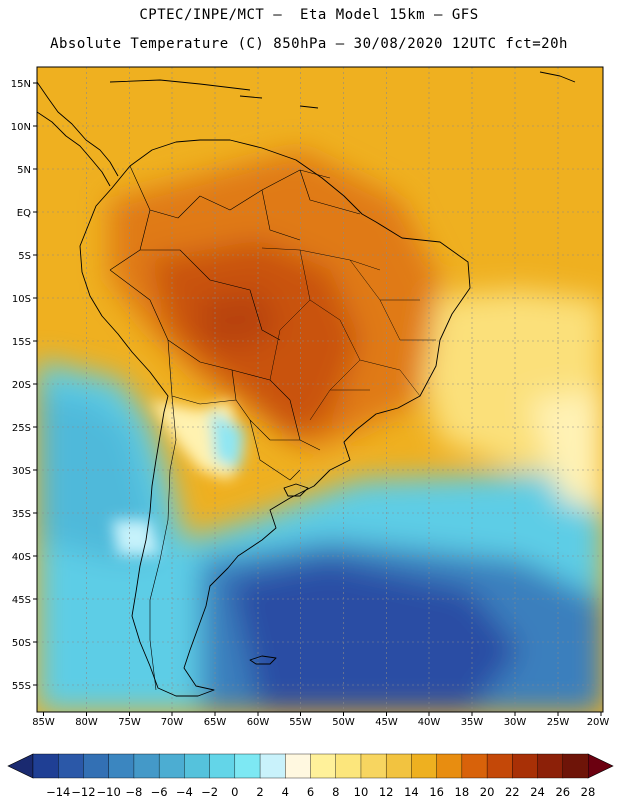  Describe the element at coordinates (86, 722) in the screenshot. I see `lon-label: 80W` at that location.